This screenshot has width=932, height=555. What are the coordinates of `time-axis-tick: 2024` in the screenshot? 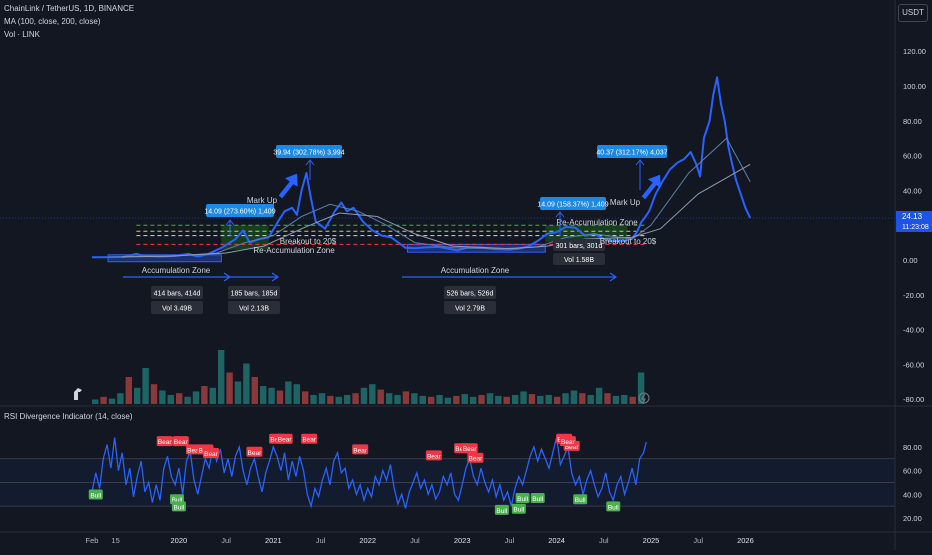 It's located at (556, 540).